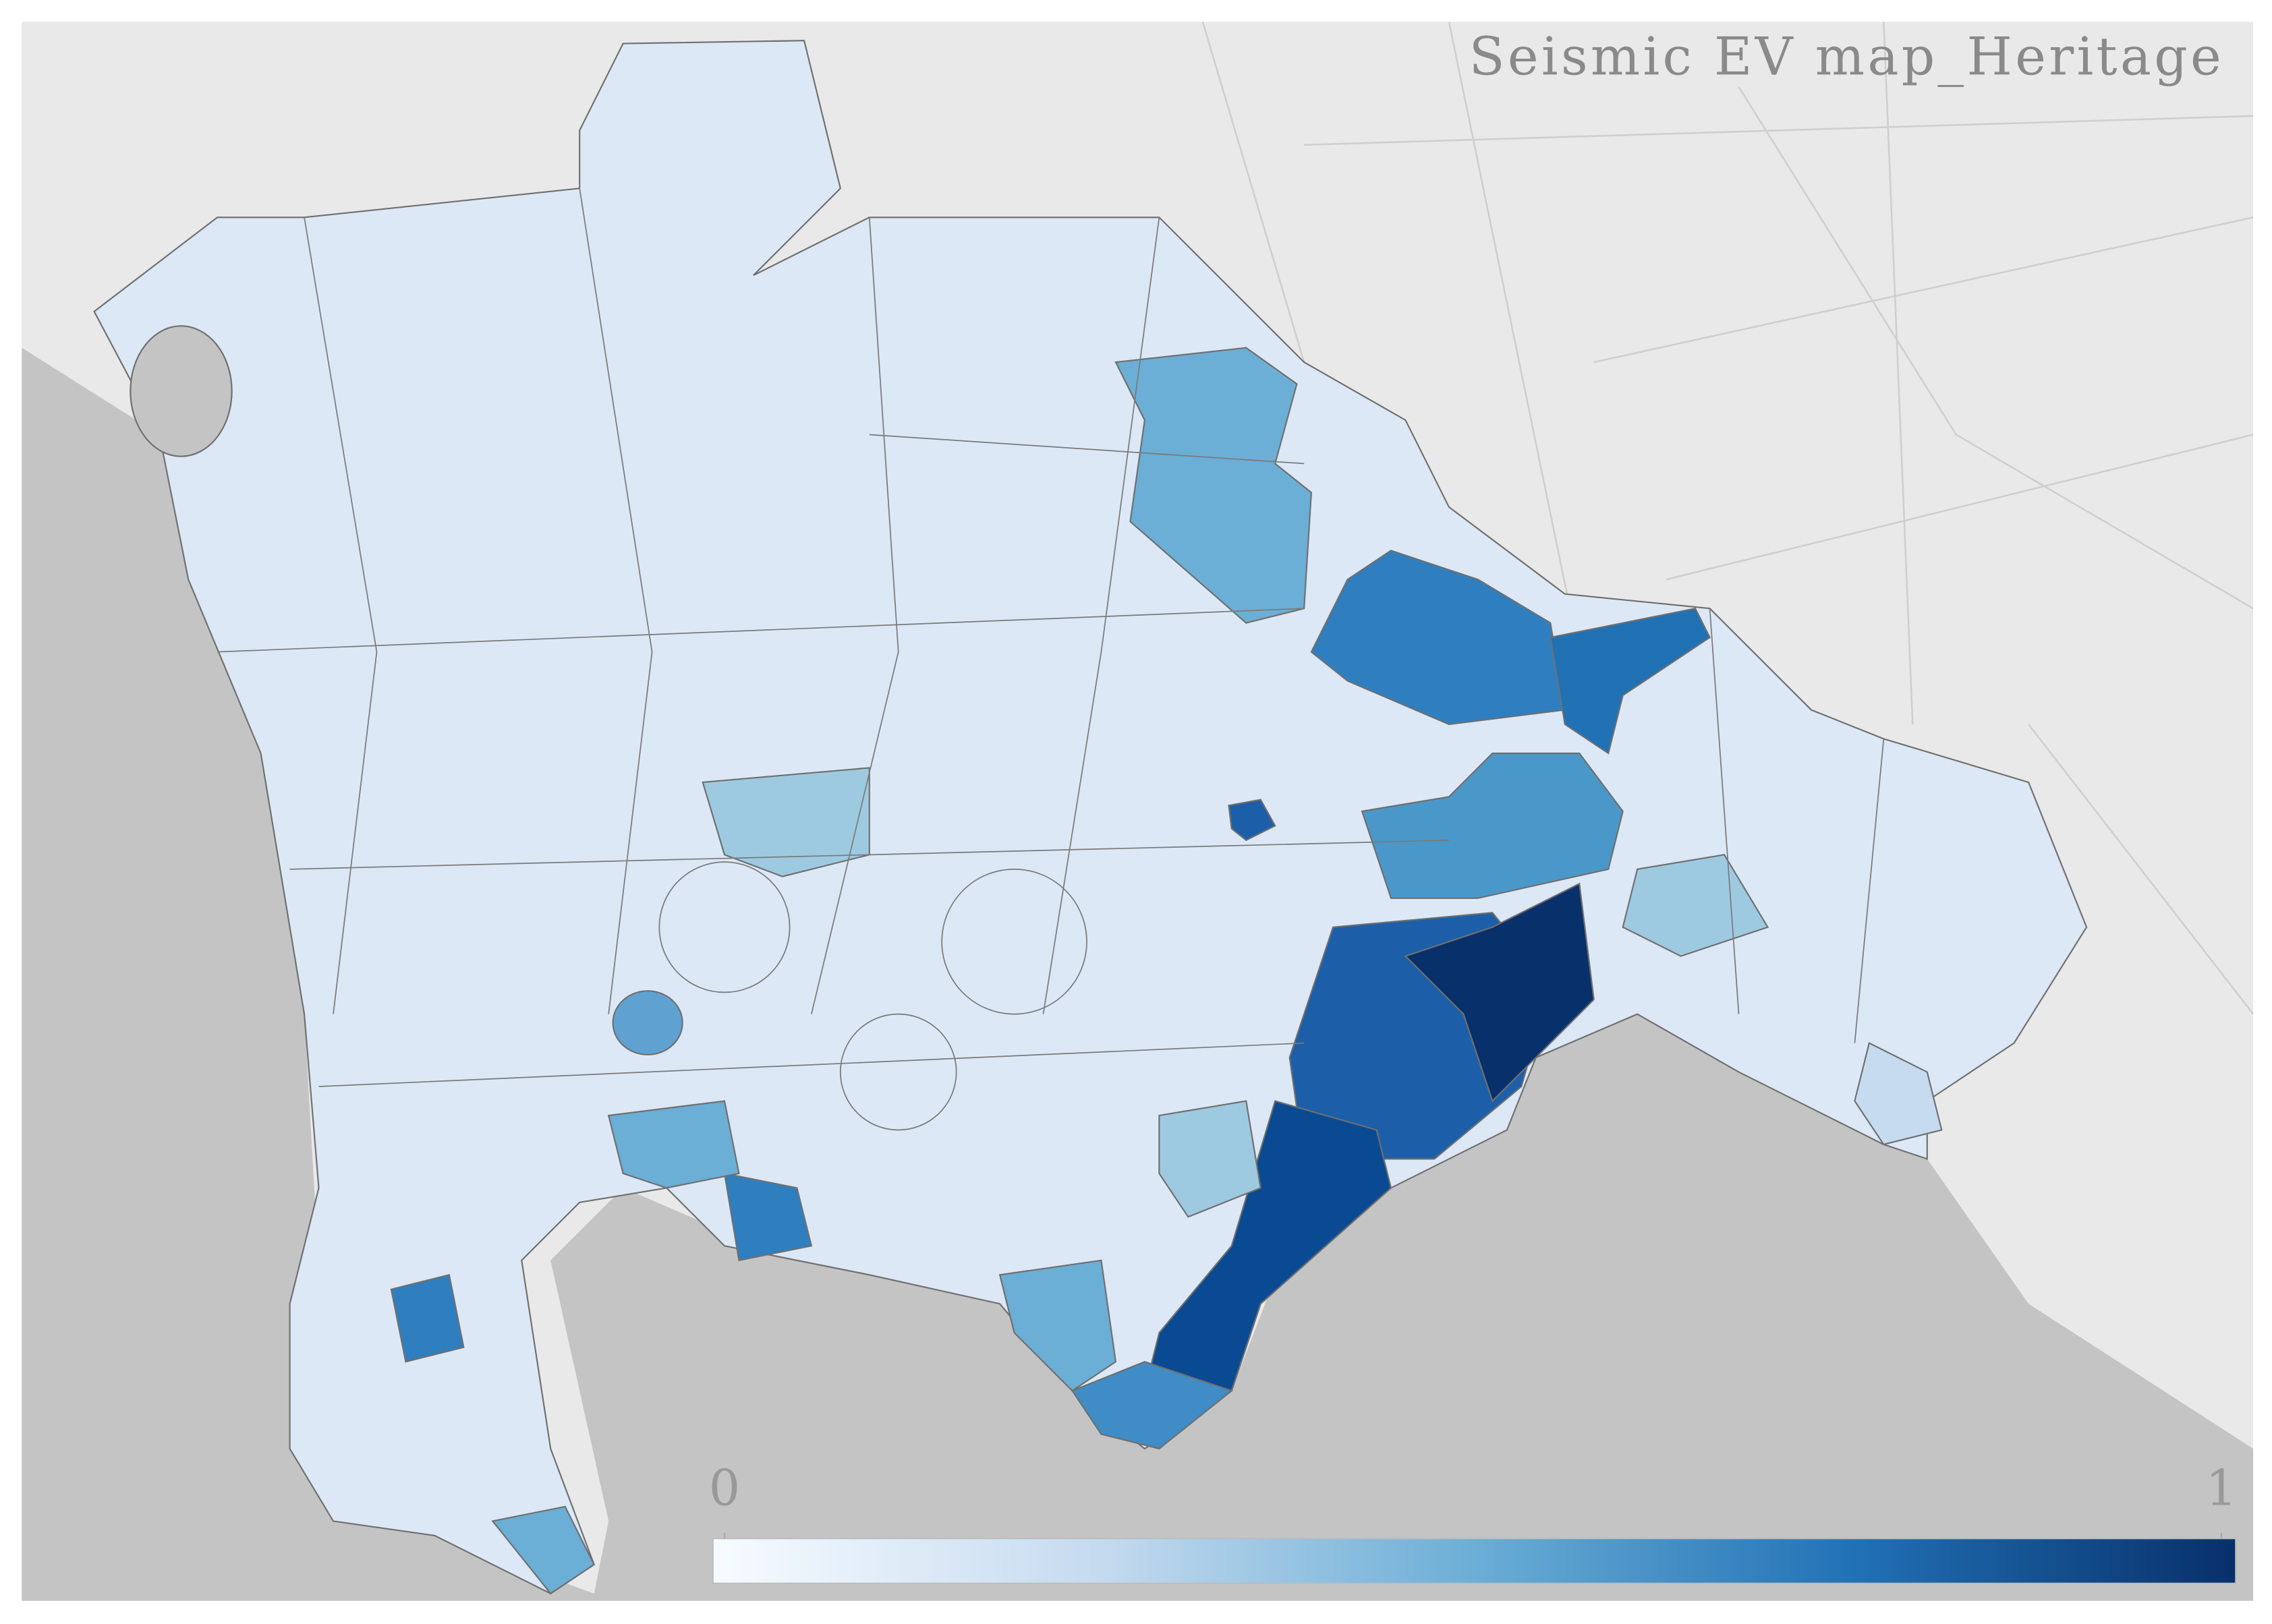 This screenshot has height=1624, width=2272. What do you see at coordinates (1474, 1561) in the screenshot?
I see `colorbar` at bounding box center [1474, 1561].